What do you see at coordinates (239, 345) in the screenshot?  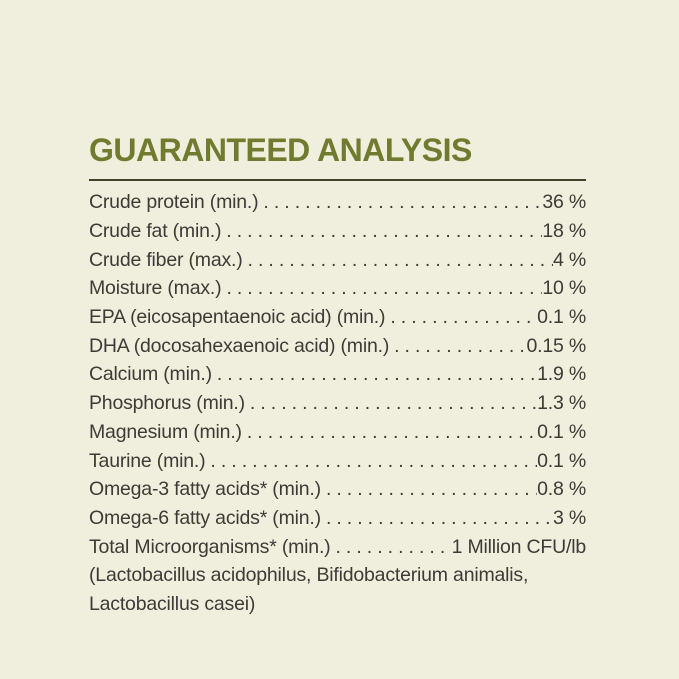 I see `nutrient-label: DHA (docosahexaenoic acid) (min.)` at bounding box center [239, 345].